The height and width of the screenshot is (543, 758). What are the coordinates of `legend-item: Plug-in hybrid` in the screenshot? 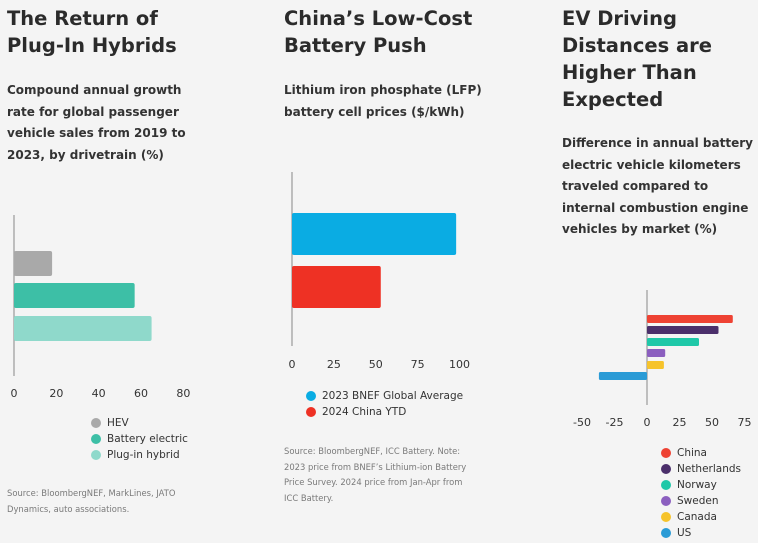 It's located at (139, 455).